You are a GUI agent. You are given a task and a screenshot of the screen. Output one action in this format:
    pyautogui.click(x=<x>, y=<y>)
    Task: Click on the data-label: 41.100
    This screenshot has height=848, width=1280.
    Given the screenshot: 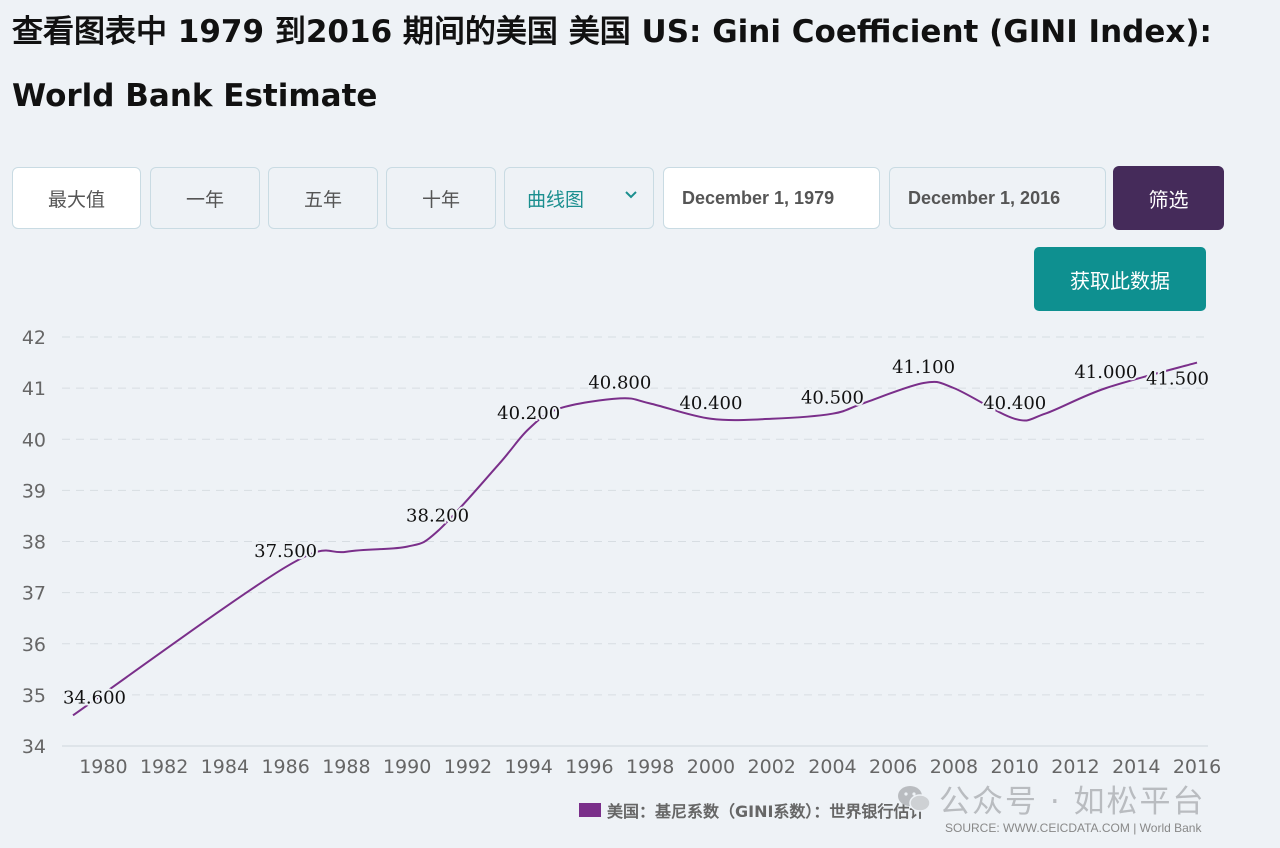 What is the action you would take?
    pyautogui.click(x=923, y=367)
    